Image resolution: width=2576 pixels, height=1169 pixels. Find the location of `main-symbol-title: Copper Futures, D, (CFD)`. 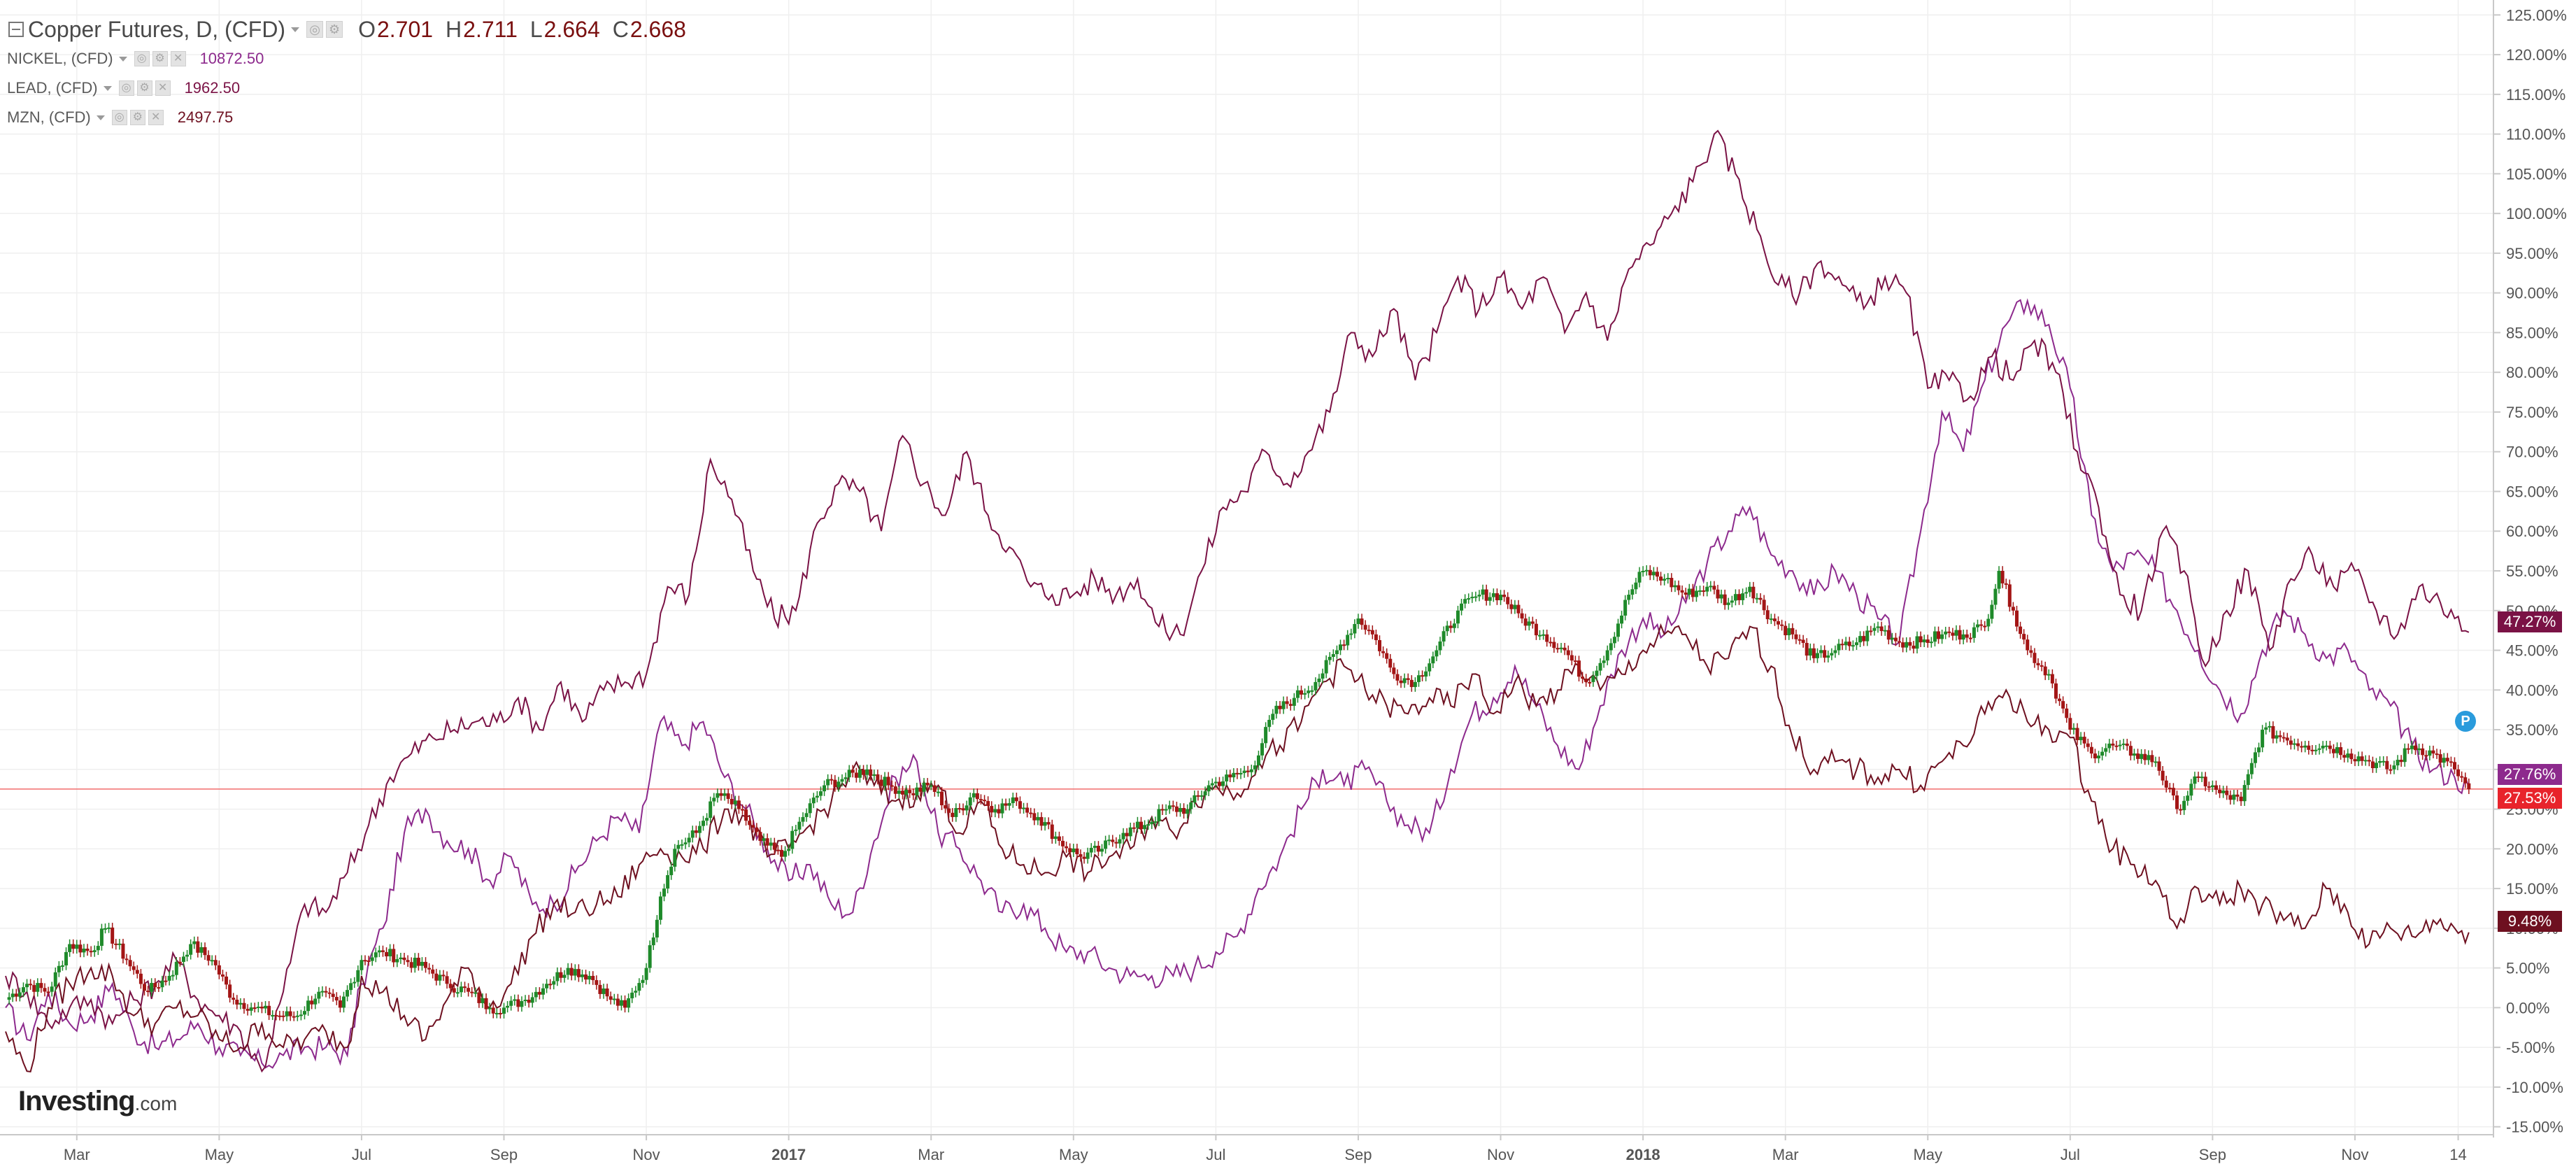

main-symbol-title: Copper Futures, D, (CFD) is located at coordinates (157, 29).